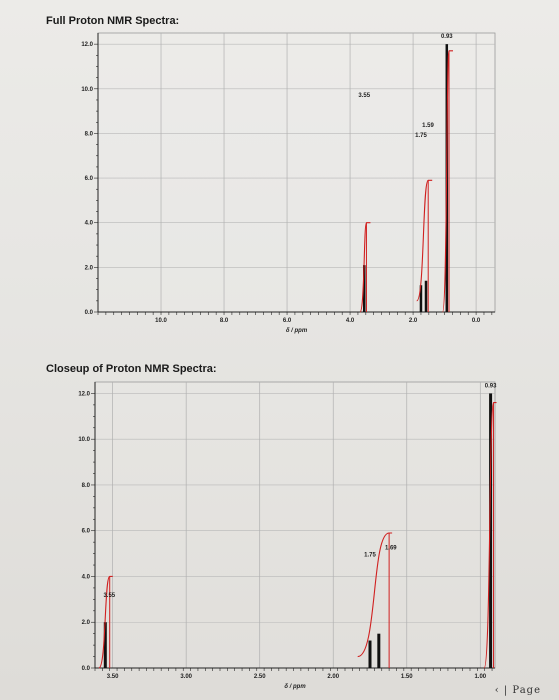  Describe the element at coordinates (517, 690) in the screenshot. I see `page-footer: ‹ | Page` at that location.